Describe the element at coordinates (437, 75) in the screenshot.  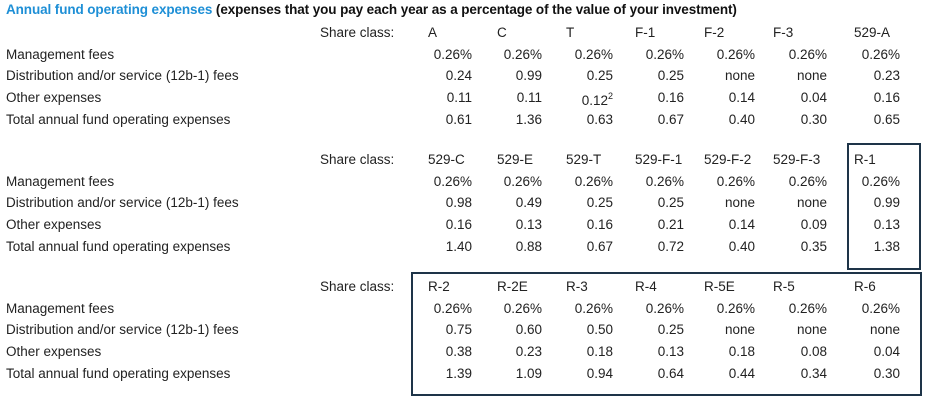
I see `fee-value: 0.24` at that location.